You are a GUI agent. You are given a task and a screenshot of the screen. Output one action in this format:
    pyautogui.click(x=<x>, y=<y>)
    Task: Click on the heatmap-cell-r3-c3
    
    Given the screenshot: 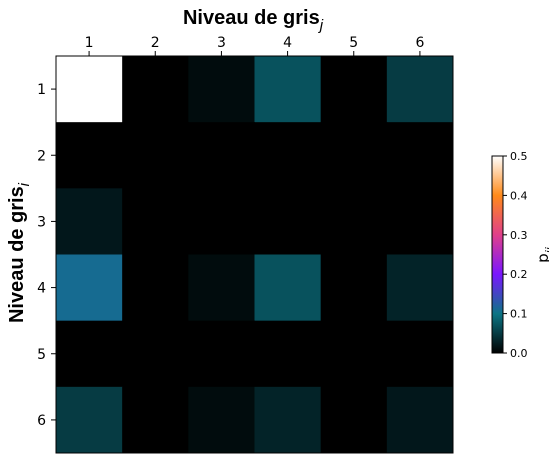 What is the action you would take?
    pyautogui.click(x=221, y=221)
    